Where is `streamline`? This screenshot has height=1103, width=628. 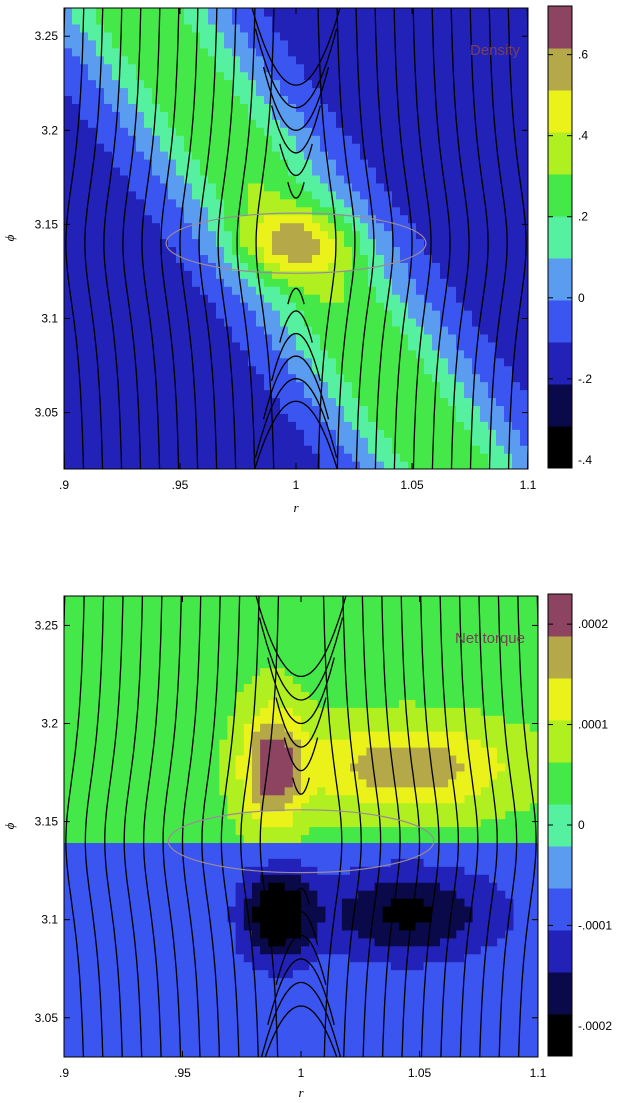
streamline is located at coordinates (346, 238).